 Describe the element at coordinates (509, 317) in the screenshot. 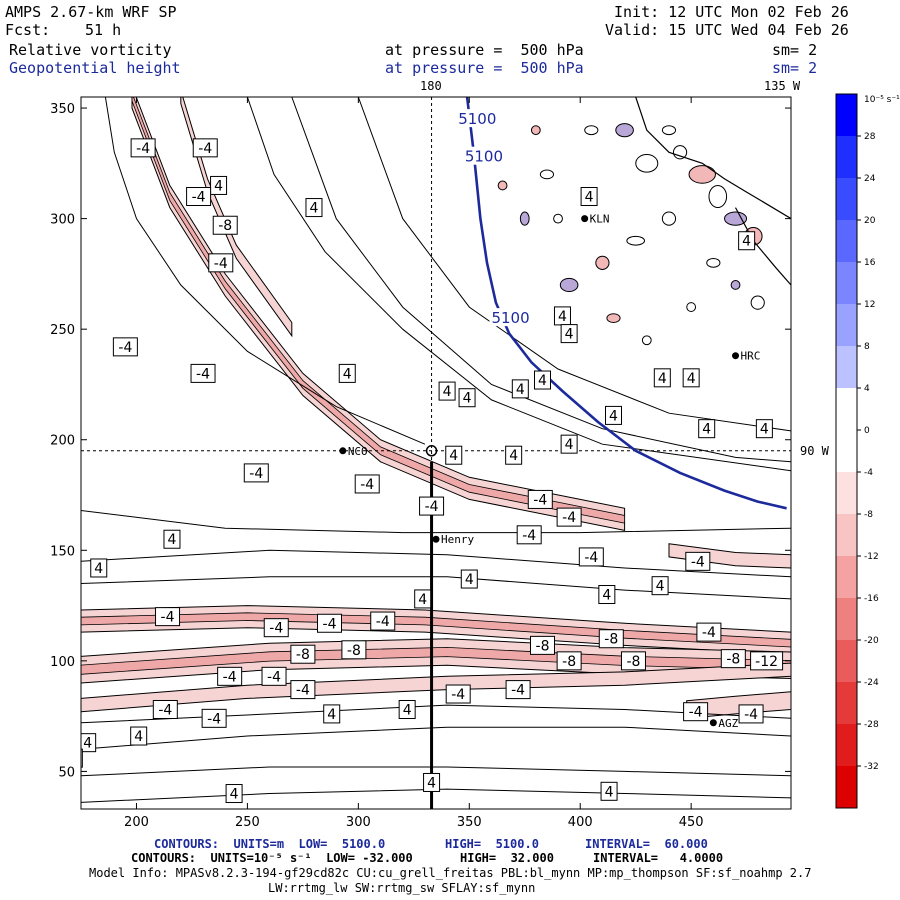

I see `height-label-bg` at that location.